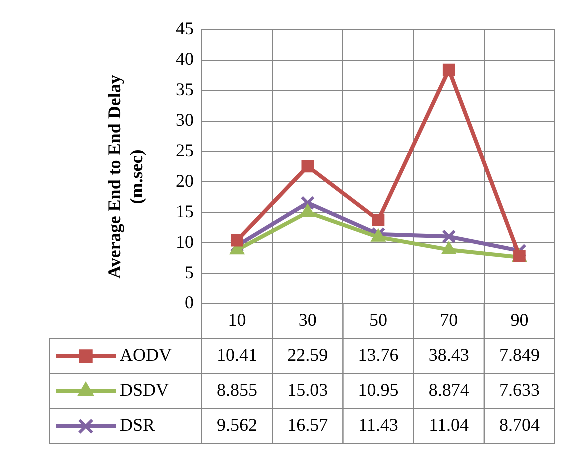 The image size is (587, 464). What do you see at coordinates (237, 320) in the screenshot?
I see `x-tick-label: 10` at bounding box center [237, 320].